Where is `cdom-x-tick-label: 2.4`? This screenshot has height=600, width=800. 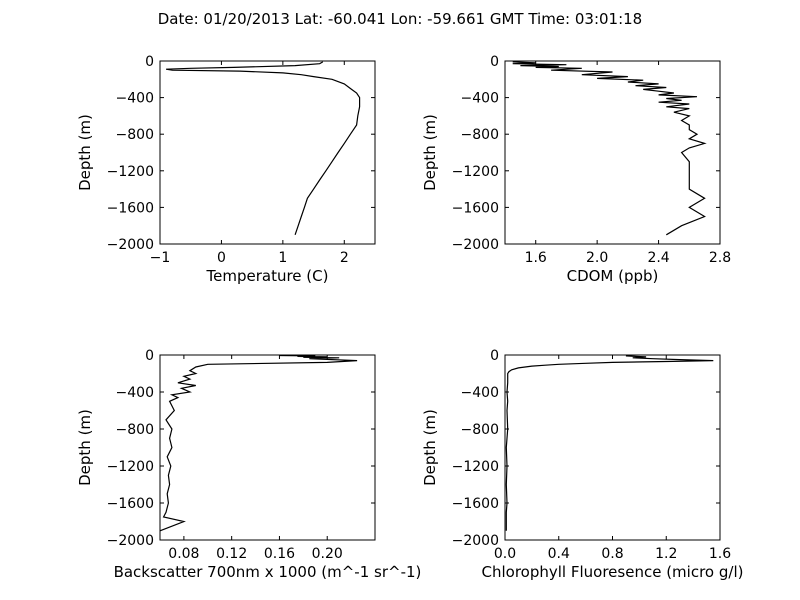
cdom-x-tick-label: 2.4 is located at coordinates (658, 258).